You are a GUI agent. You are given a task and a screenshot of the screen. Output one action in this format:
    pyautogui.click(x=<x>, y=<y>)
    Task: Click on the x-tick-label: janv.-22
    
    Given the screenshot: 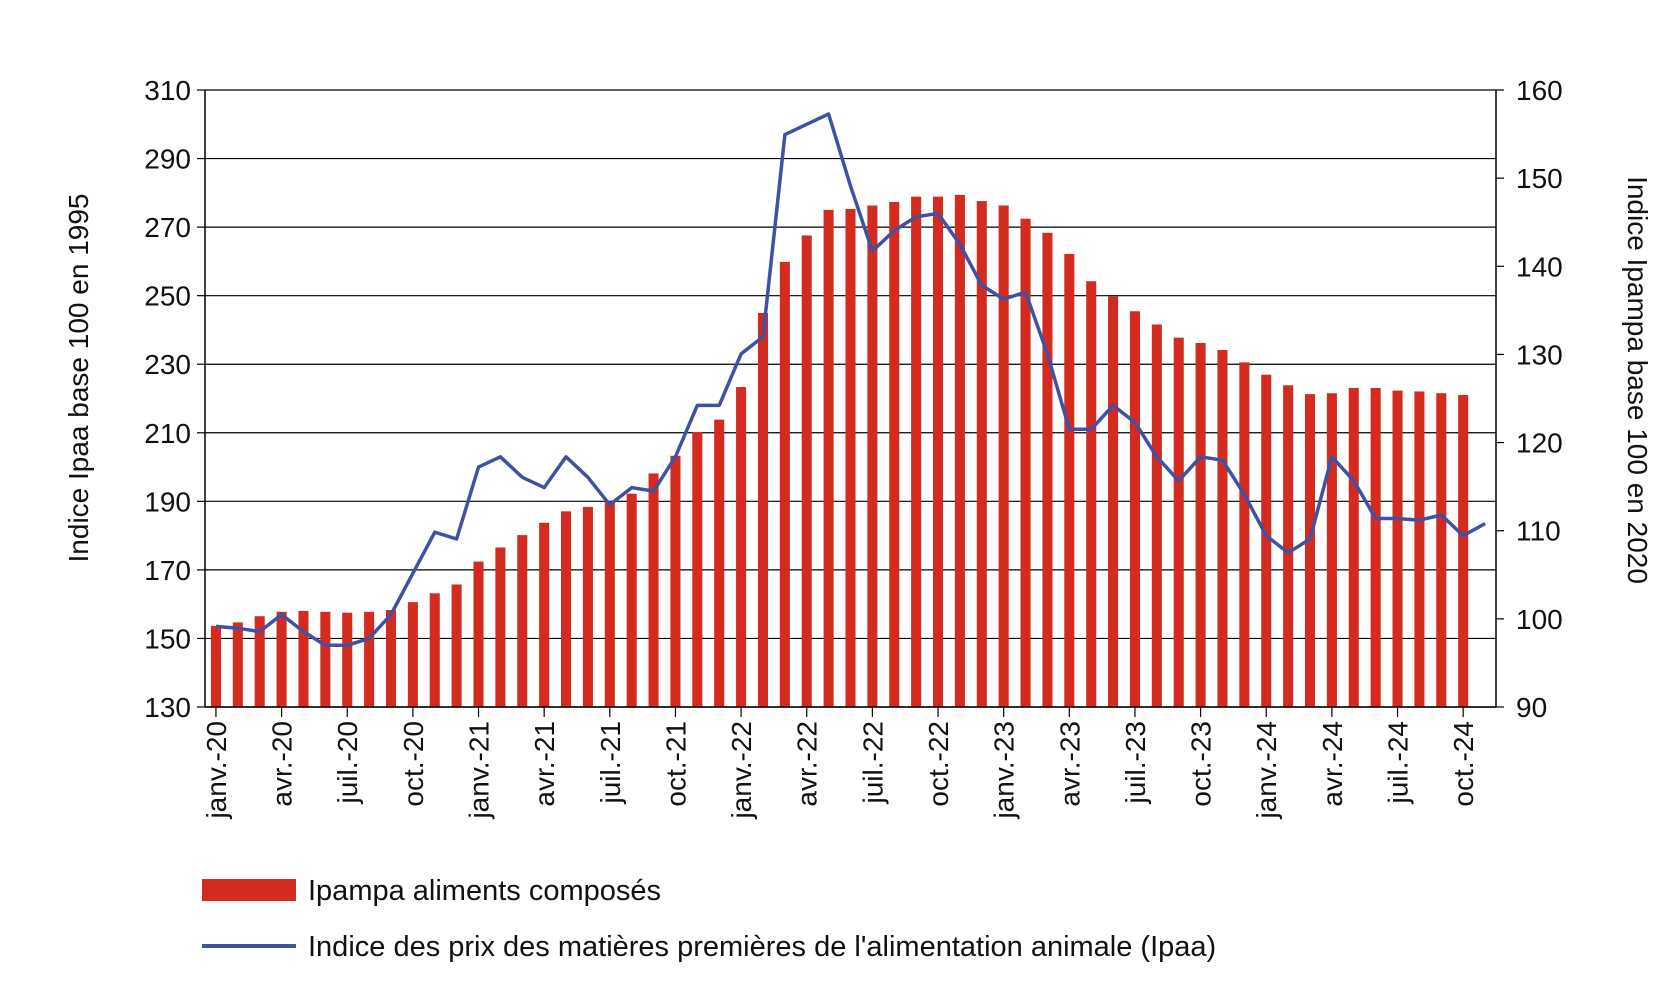 What is the action you would take?
    pyautogui.click(x=741, y=770)
    